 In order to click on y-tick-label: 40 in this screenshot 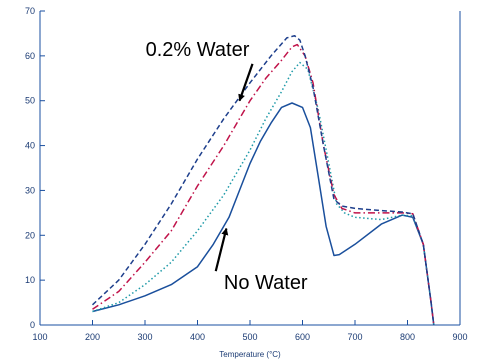, I will do `click(30, 146)`.